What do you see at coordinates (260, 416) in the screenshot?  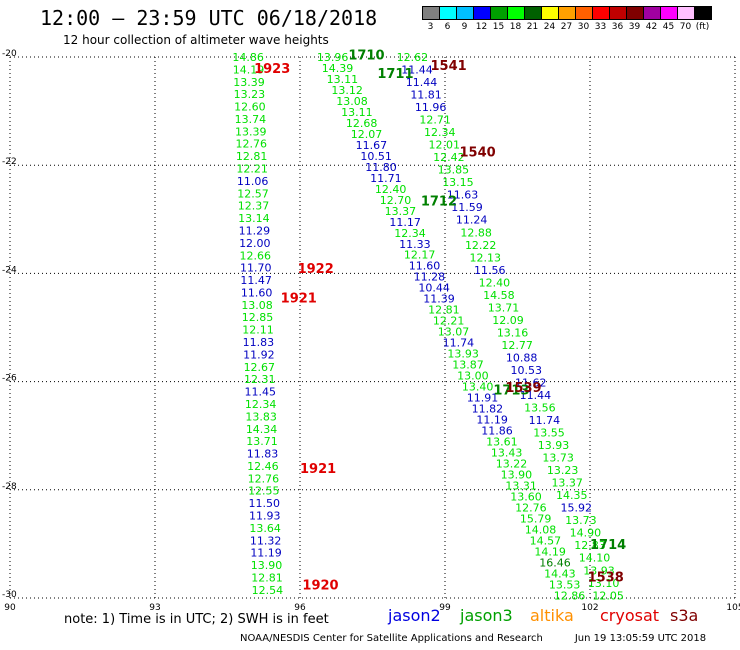 I see `wave-height-value: 13.83` at bounding box center [260, 416].